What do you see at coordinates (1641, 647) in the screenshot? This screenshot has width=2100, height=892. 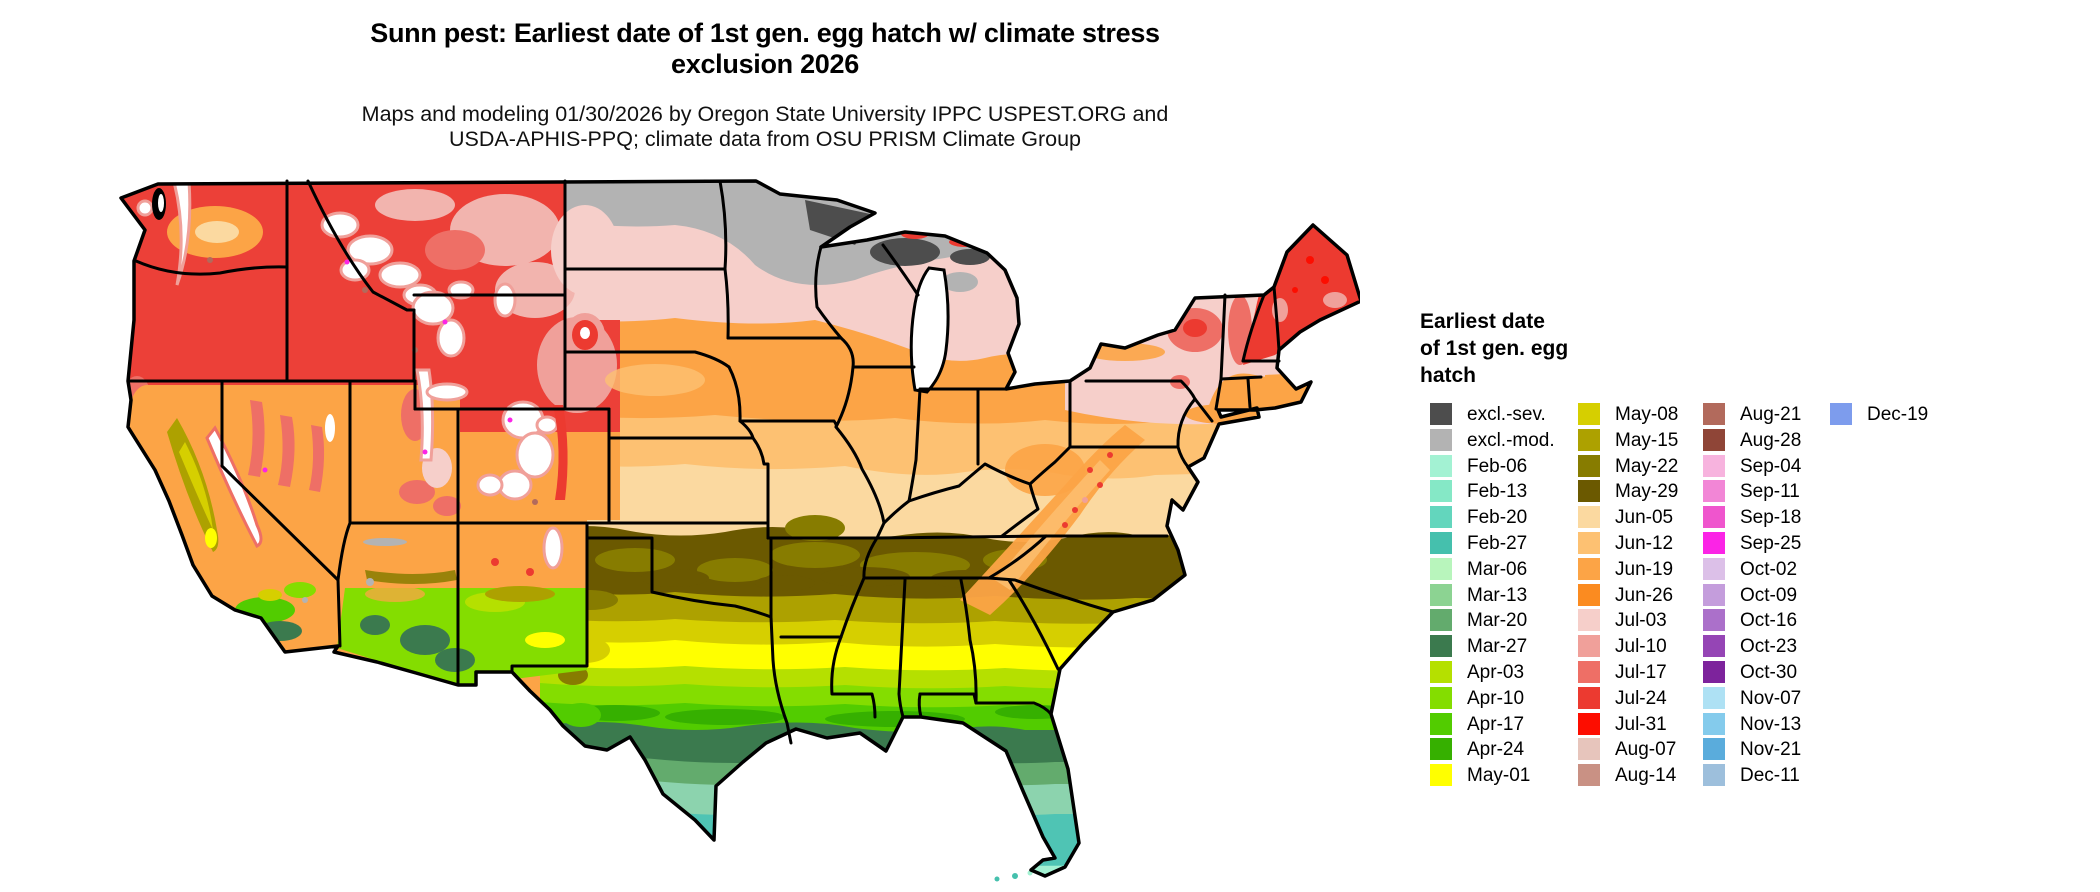 I see `legend-label: Jul-10` at bounding box center [1641, 647].